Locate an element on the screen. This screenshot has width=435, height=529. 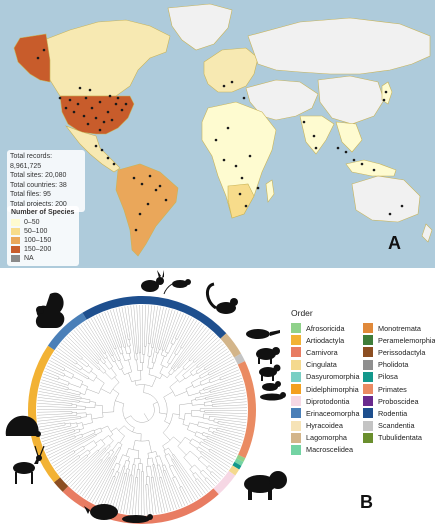
order-swatch is located at coordinates (296, 449).